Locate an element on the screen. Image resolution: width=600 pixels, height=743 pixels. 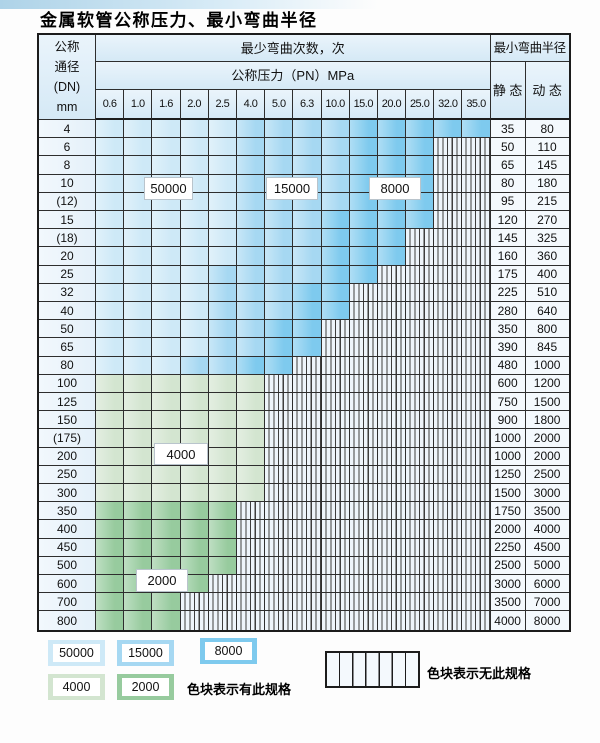
dn-cell: (12) is located at coordinates (67, 202).